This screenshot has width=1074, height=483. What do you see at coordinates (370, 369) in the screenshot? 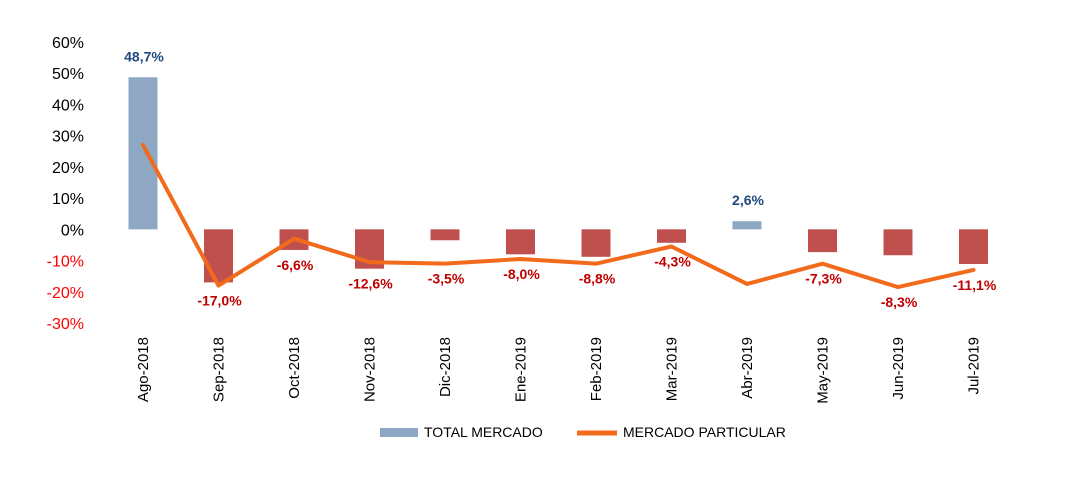
I see `x-tick-label: Nov-2018` at bounding box center [370, 369].